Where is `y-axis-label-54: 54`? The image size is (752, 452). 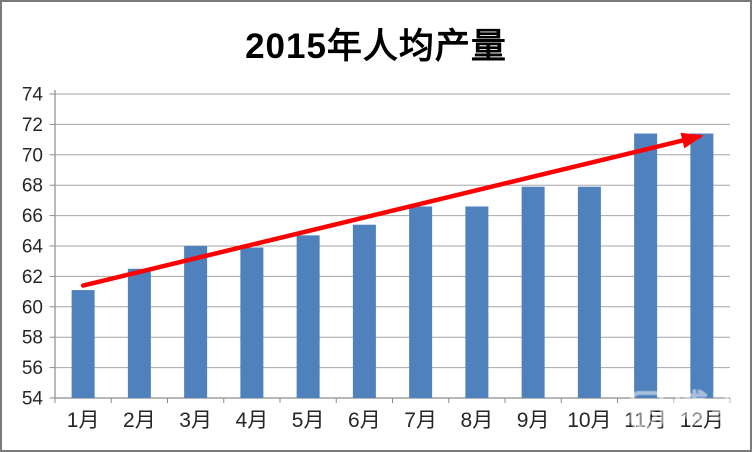 y-axis-label-54: 54 is located at coordinates (33, 399).